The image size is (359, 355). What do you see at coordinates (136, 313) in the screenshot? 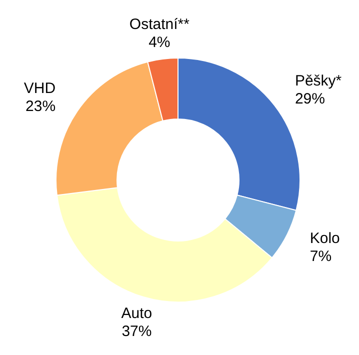
I see `slice-label: Auto` at bounding box center [136, 313].